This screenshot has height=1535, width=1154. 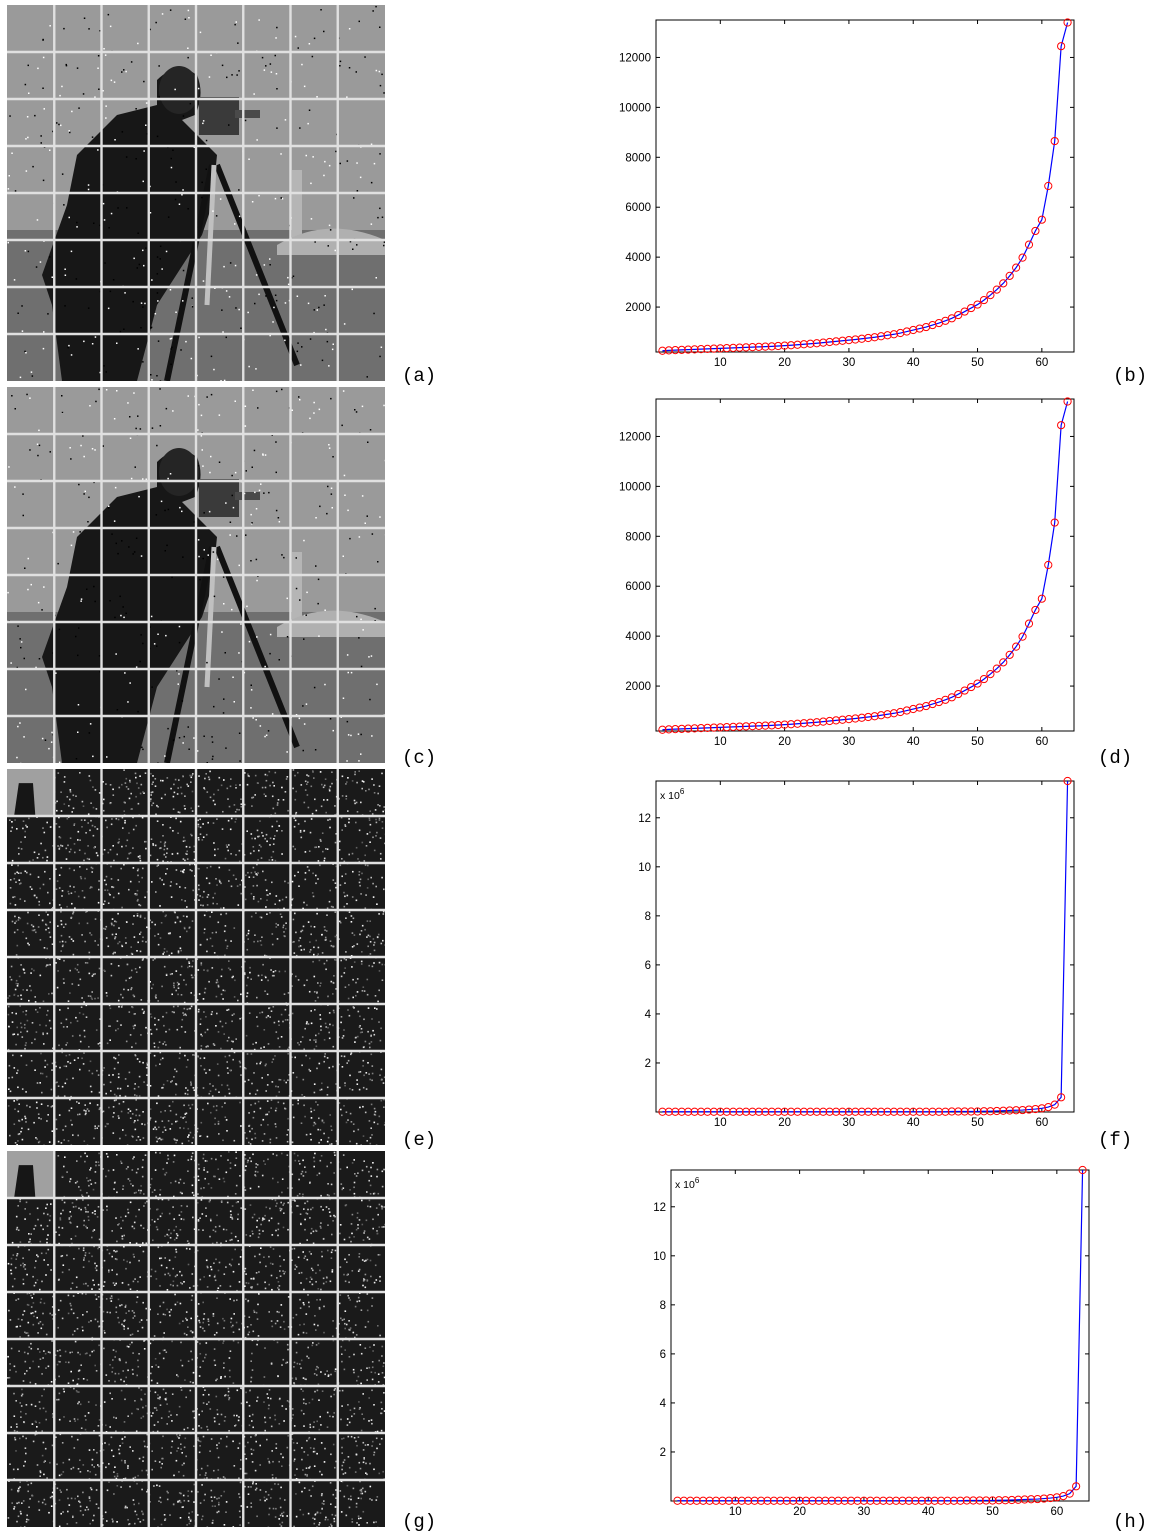 What do you see at coordinates (977, 742) in the screenshot?
I see `x-tick-label: 50` at bounding box center [977, 742].